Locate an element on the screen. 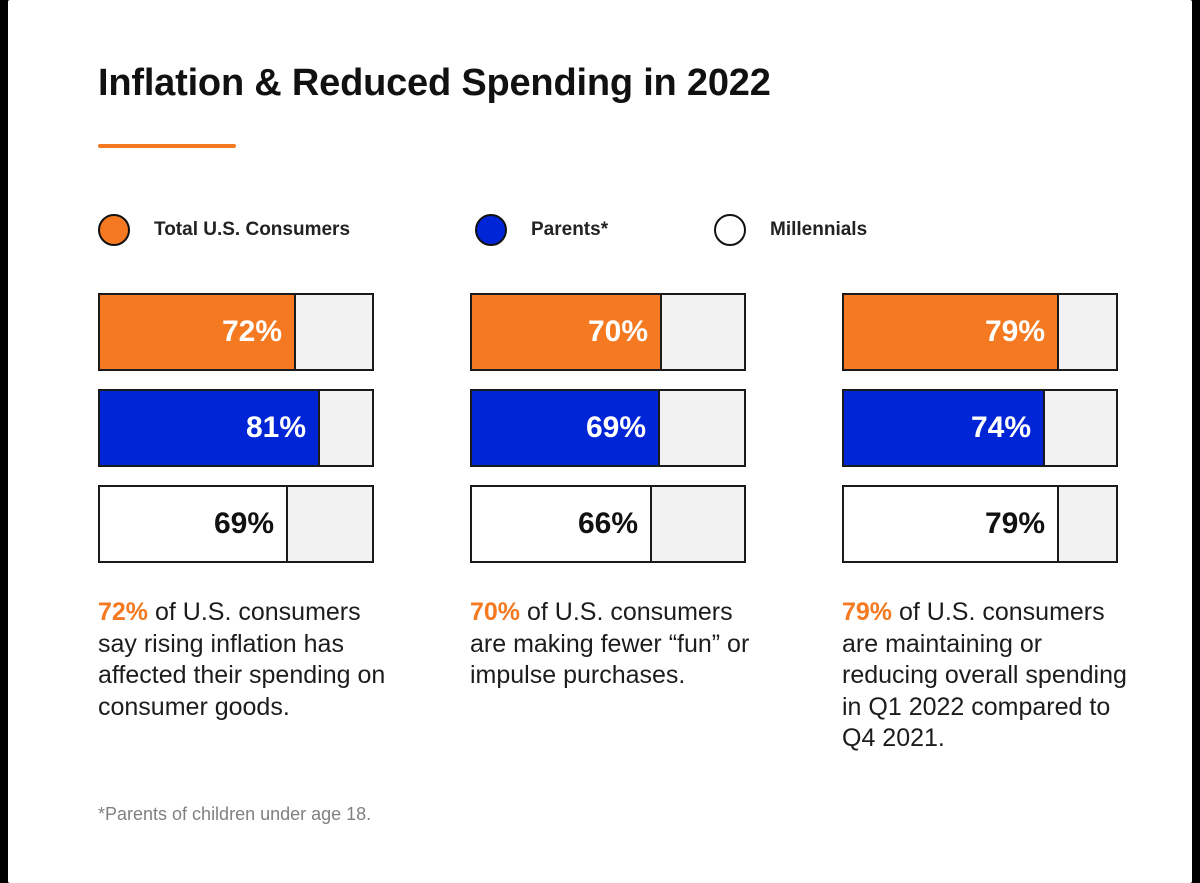 Image resolution: width=1200 pixels, height=883 pixels. bar-total: 70% is located at coordinates (608, 332).